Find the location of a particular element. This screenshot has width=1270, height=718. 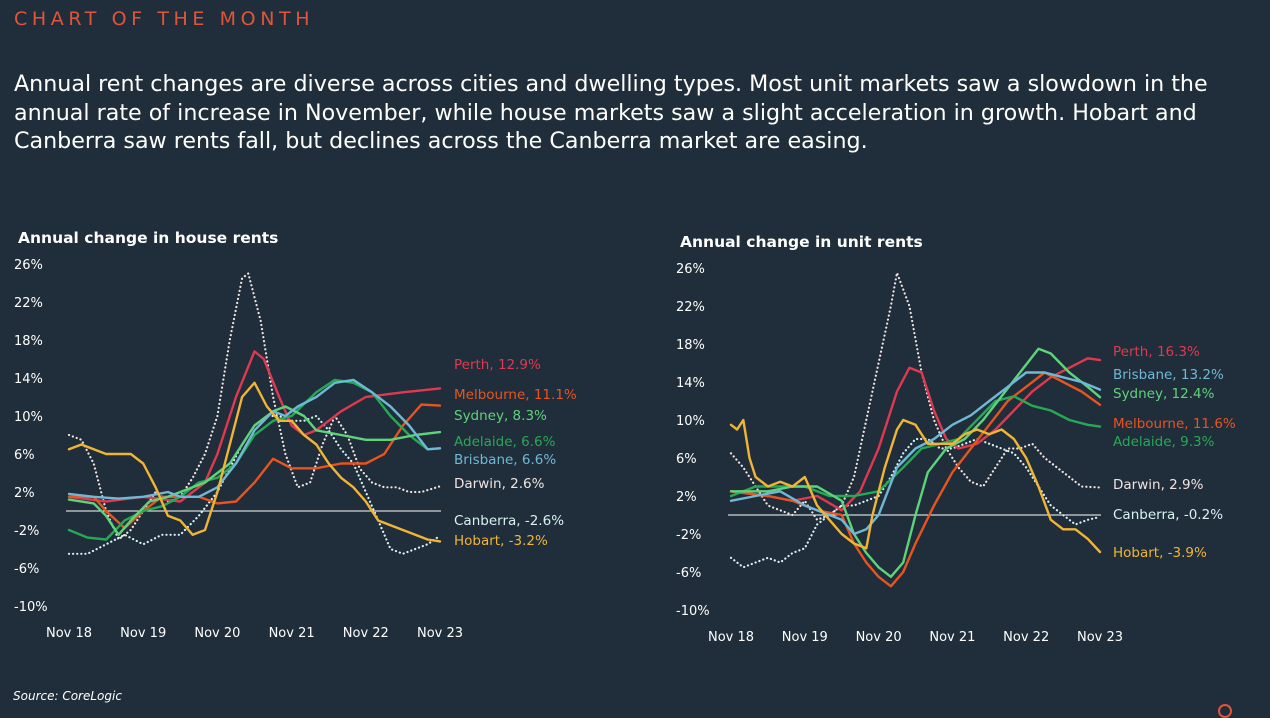

series-line-melbourne is located at coordinates (915, 479).